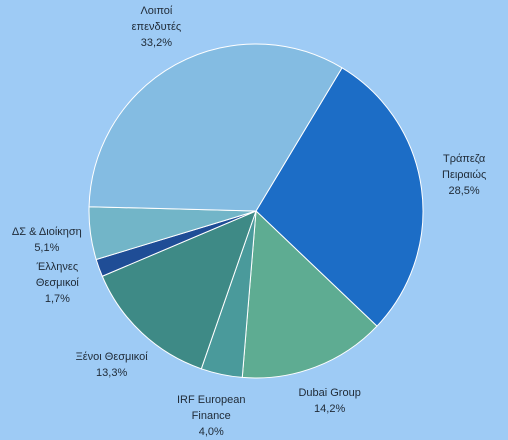  I want to click on slice-label-text: Ξένοι Θεσμικοί, so click(111, 357).